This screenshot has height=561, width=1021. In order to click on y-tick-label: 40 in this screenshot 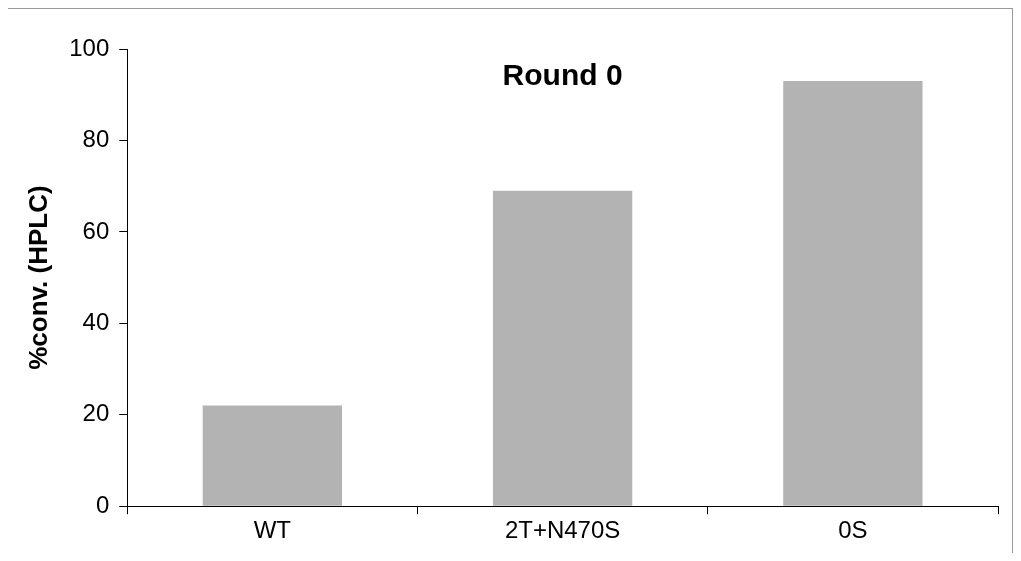, I will do `click(96, 321)`.